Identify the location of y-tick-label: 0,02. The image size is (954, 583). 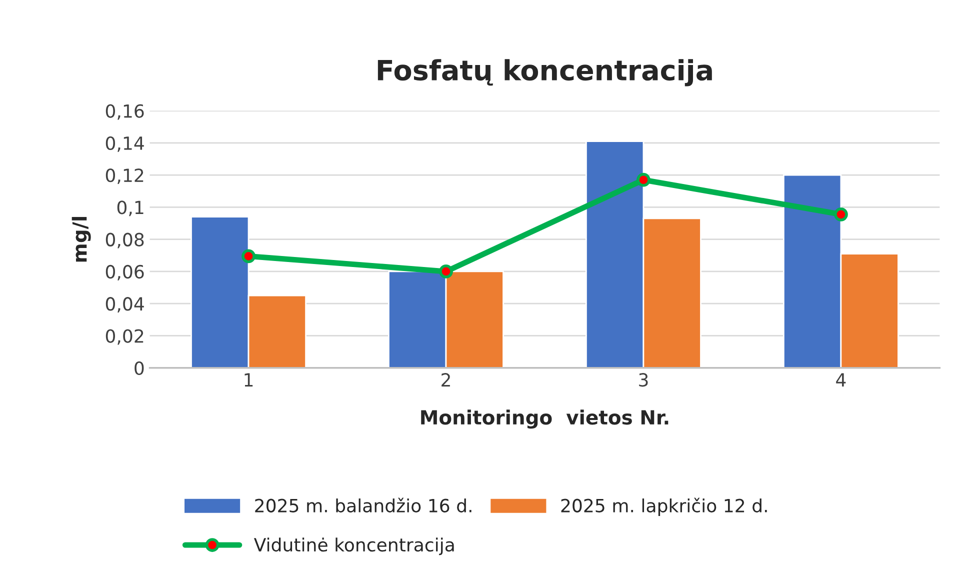
(125, 337).